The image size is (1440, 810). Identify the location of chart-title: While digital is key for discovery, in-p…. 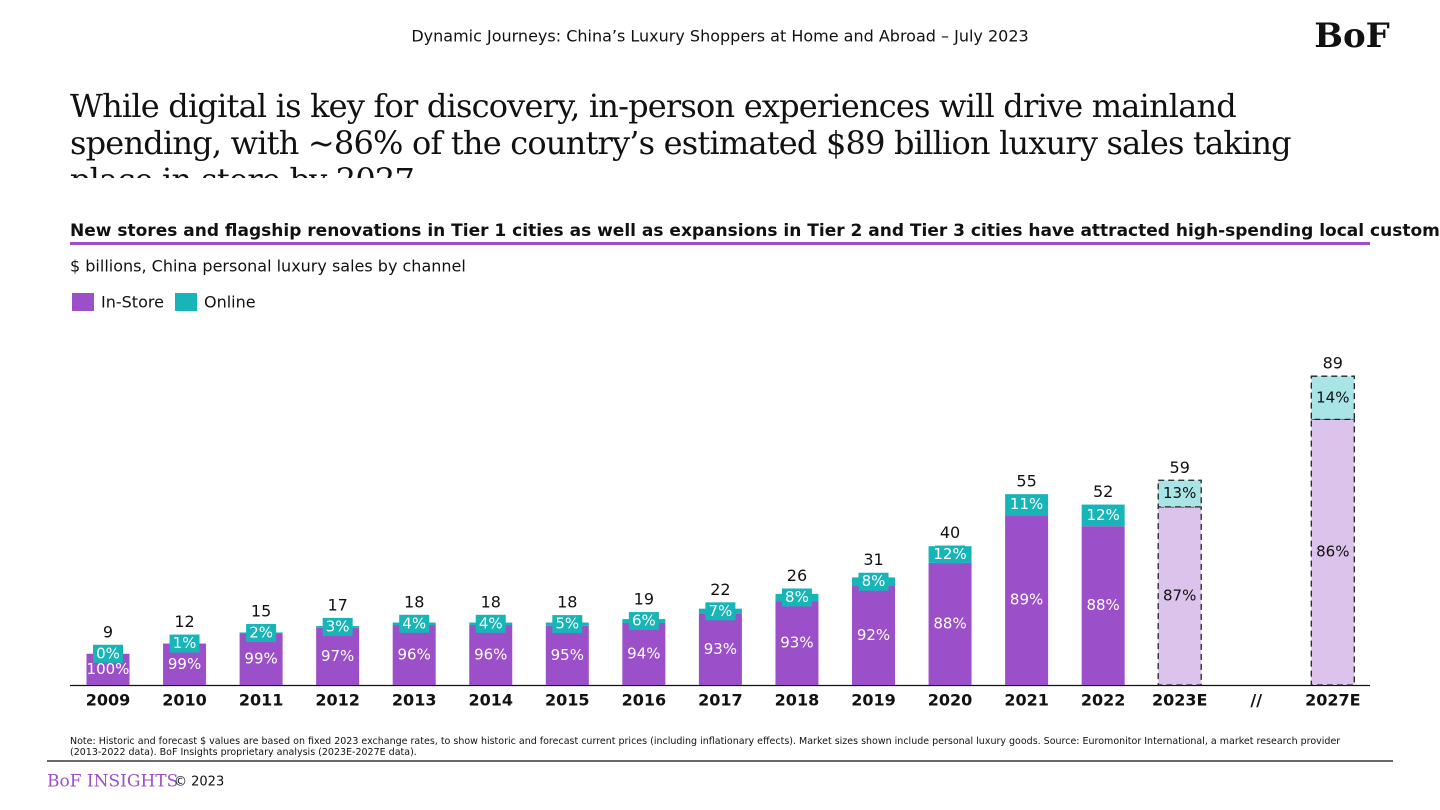
(681, 133).